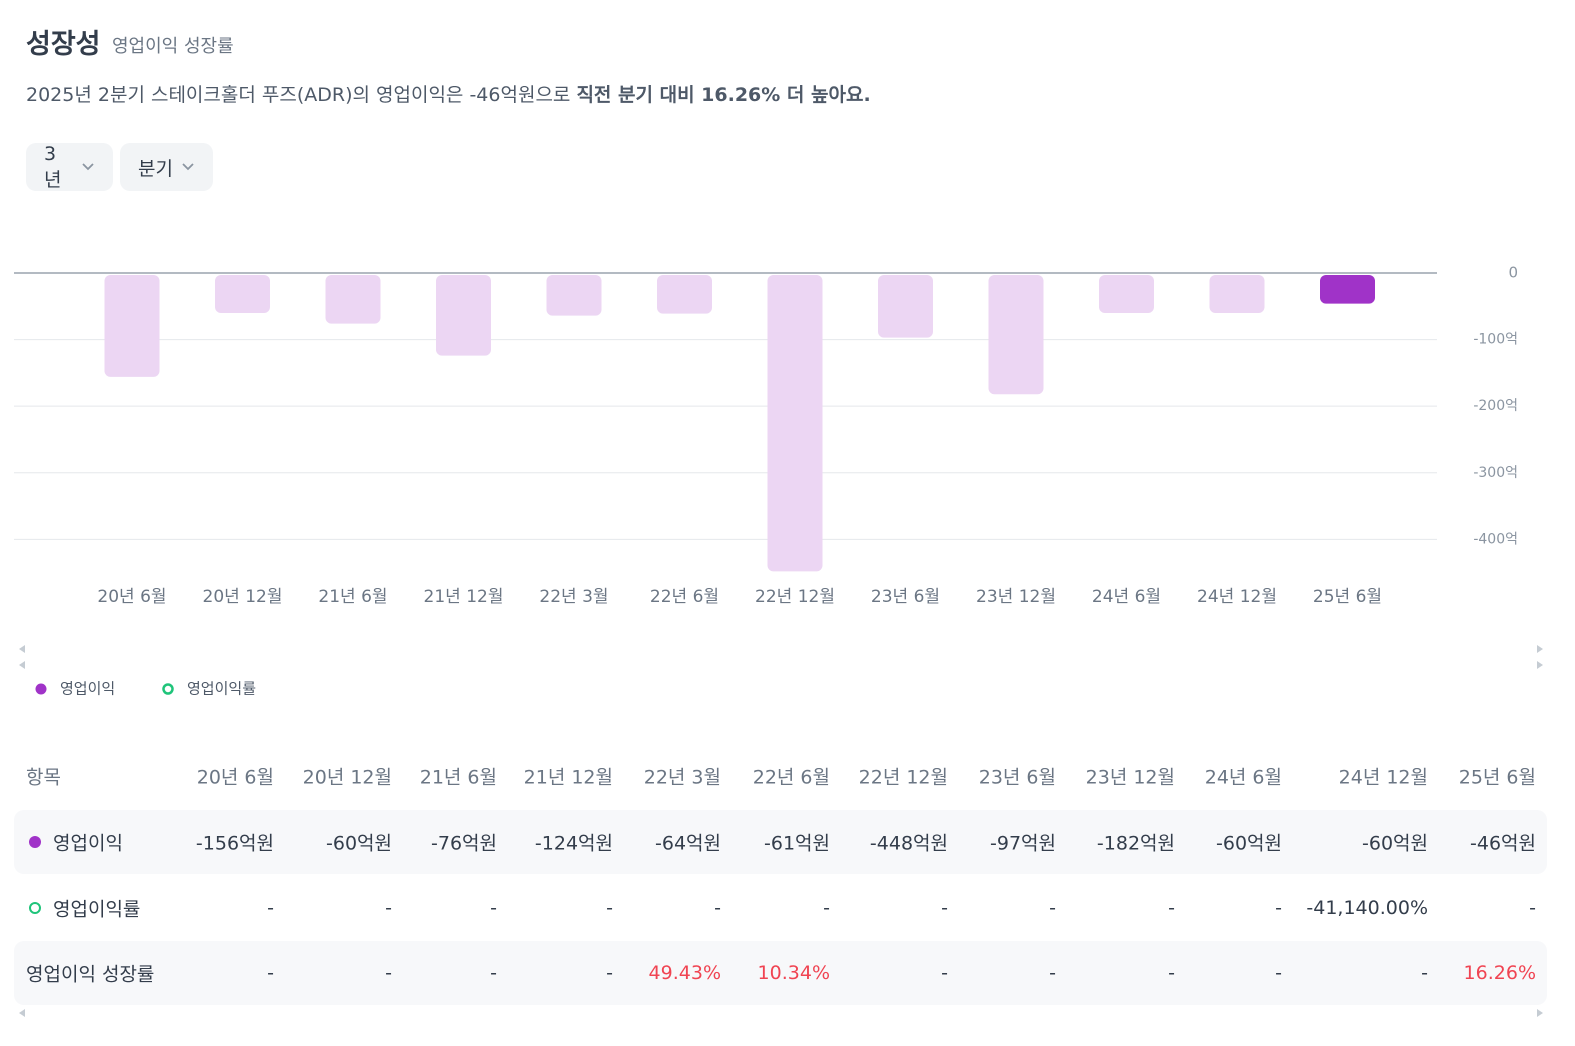  What do you see at coordinates (1135, 843) in the screenshot?
I see `table-cell: -182억원` at bounding box center [1135, 843].